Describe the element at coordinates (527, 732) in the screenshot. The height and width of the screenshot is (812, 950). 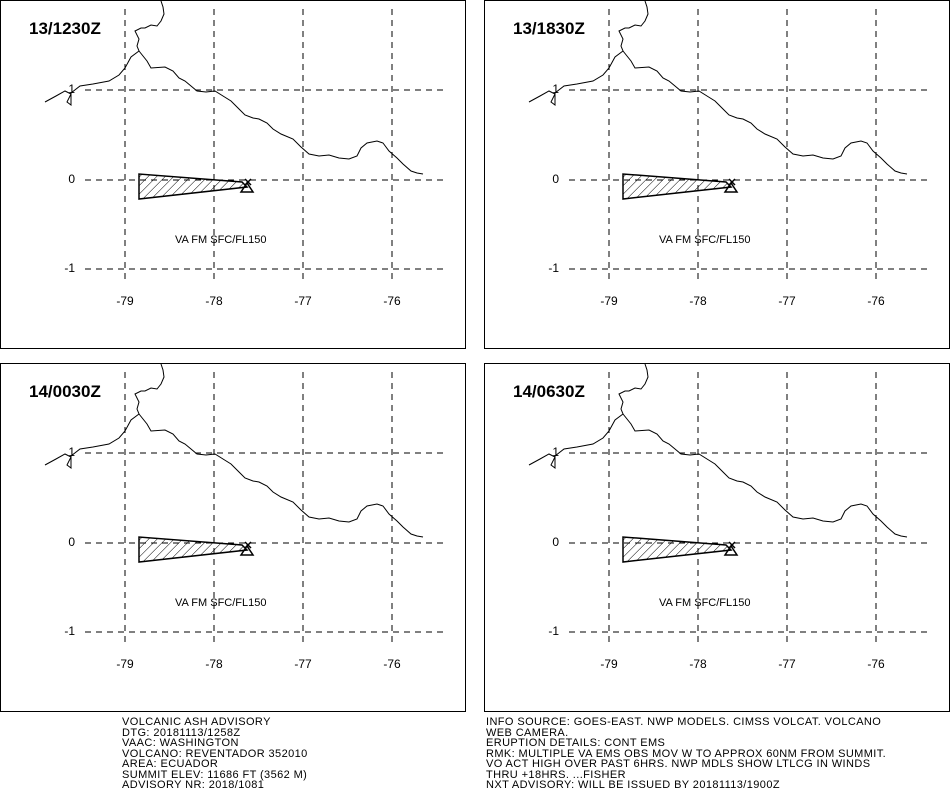
I see `info-line: WEB CAMERA.` at that location.